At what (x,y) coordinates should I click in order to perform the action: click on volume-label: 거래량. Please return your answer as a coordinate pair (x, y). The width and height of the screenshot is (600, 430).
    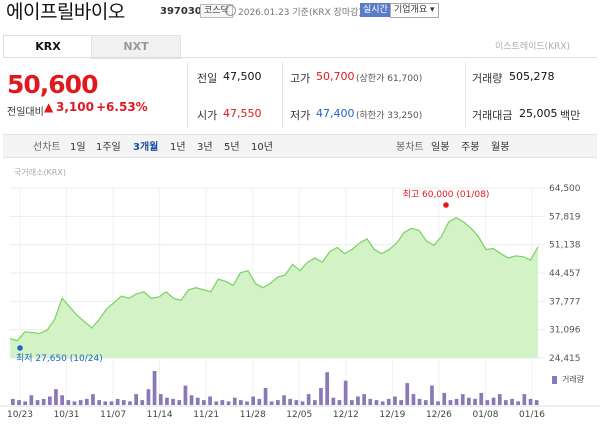
    Looking at the image, I should click on (487, 78).